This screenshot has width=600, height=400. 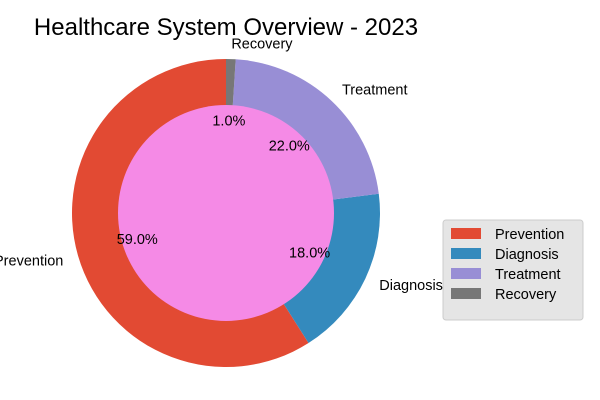 I want to click on legend-swatch-prevention, so click(x=466, y=233).